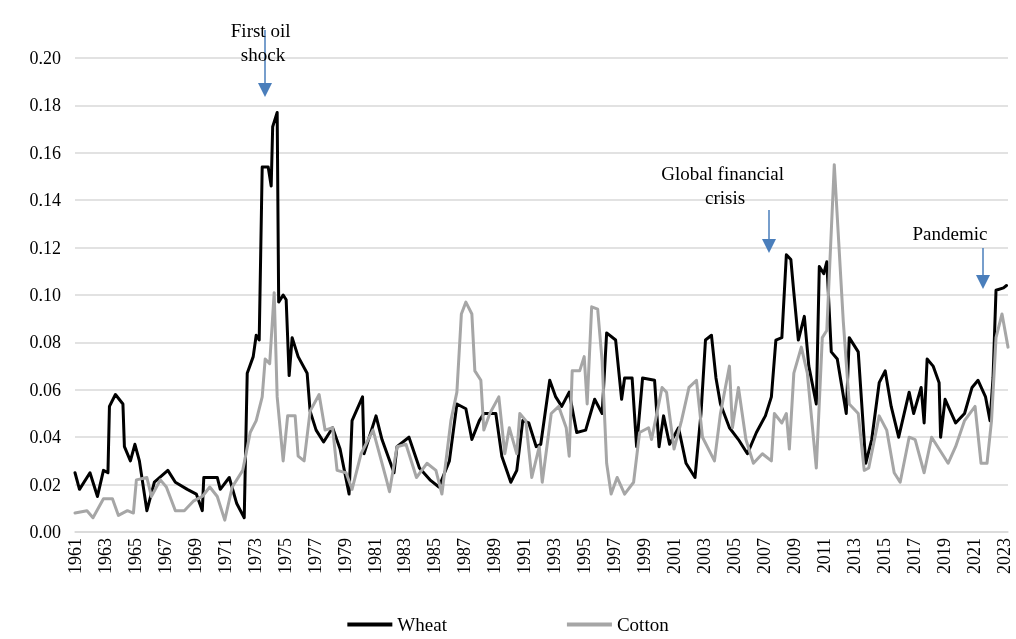 The height and width of the screenshot is (639, 1016). Describe the element at coordinates (793, 556) in the screenshot. I see `x-tick-label: 2009` at that location.